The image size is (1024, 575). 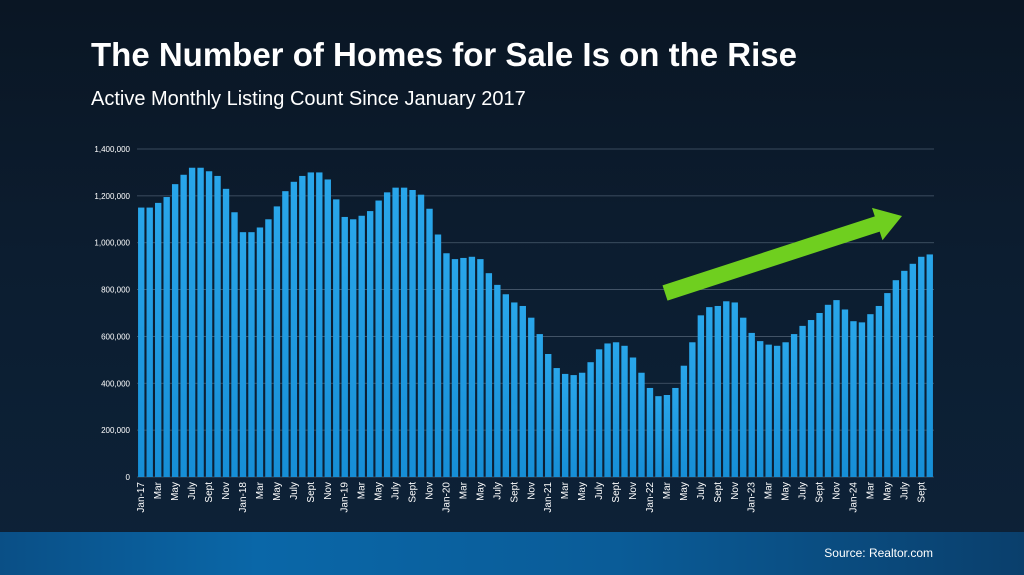 I want to click on y-tick-label: 1,400,000, so click(x=112, y=149).